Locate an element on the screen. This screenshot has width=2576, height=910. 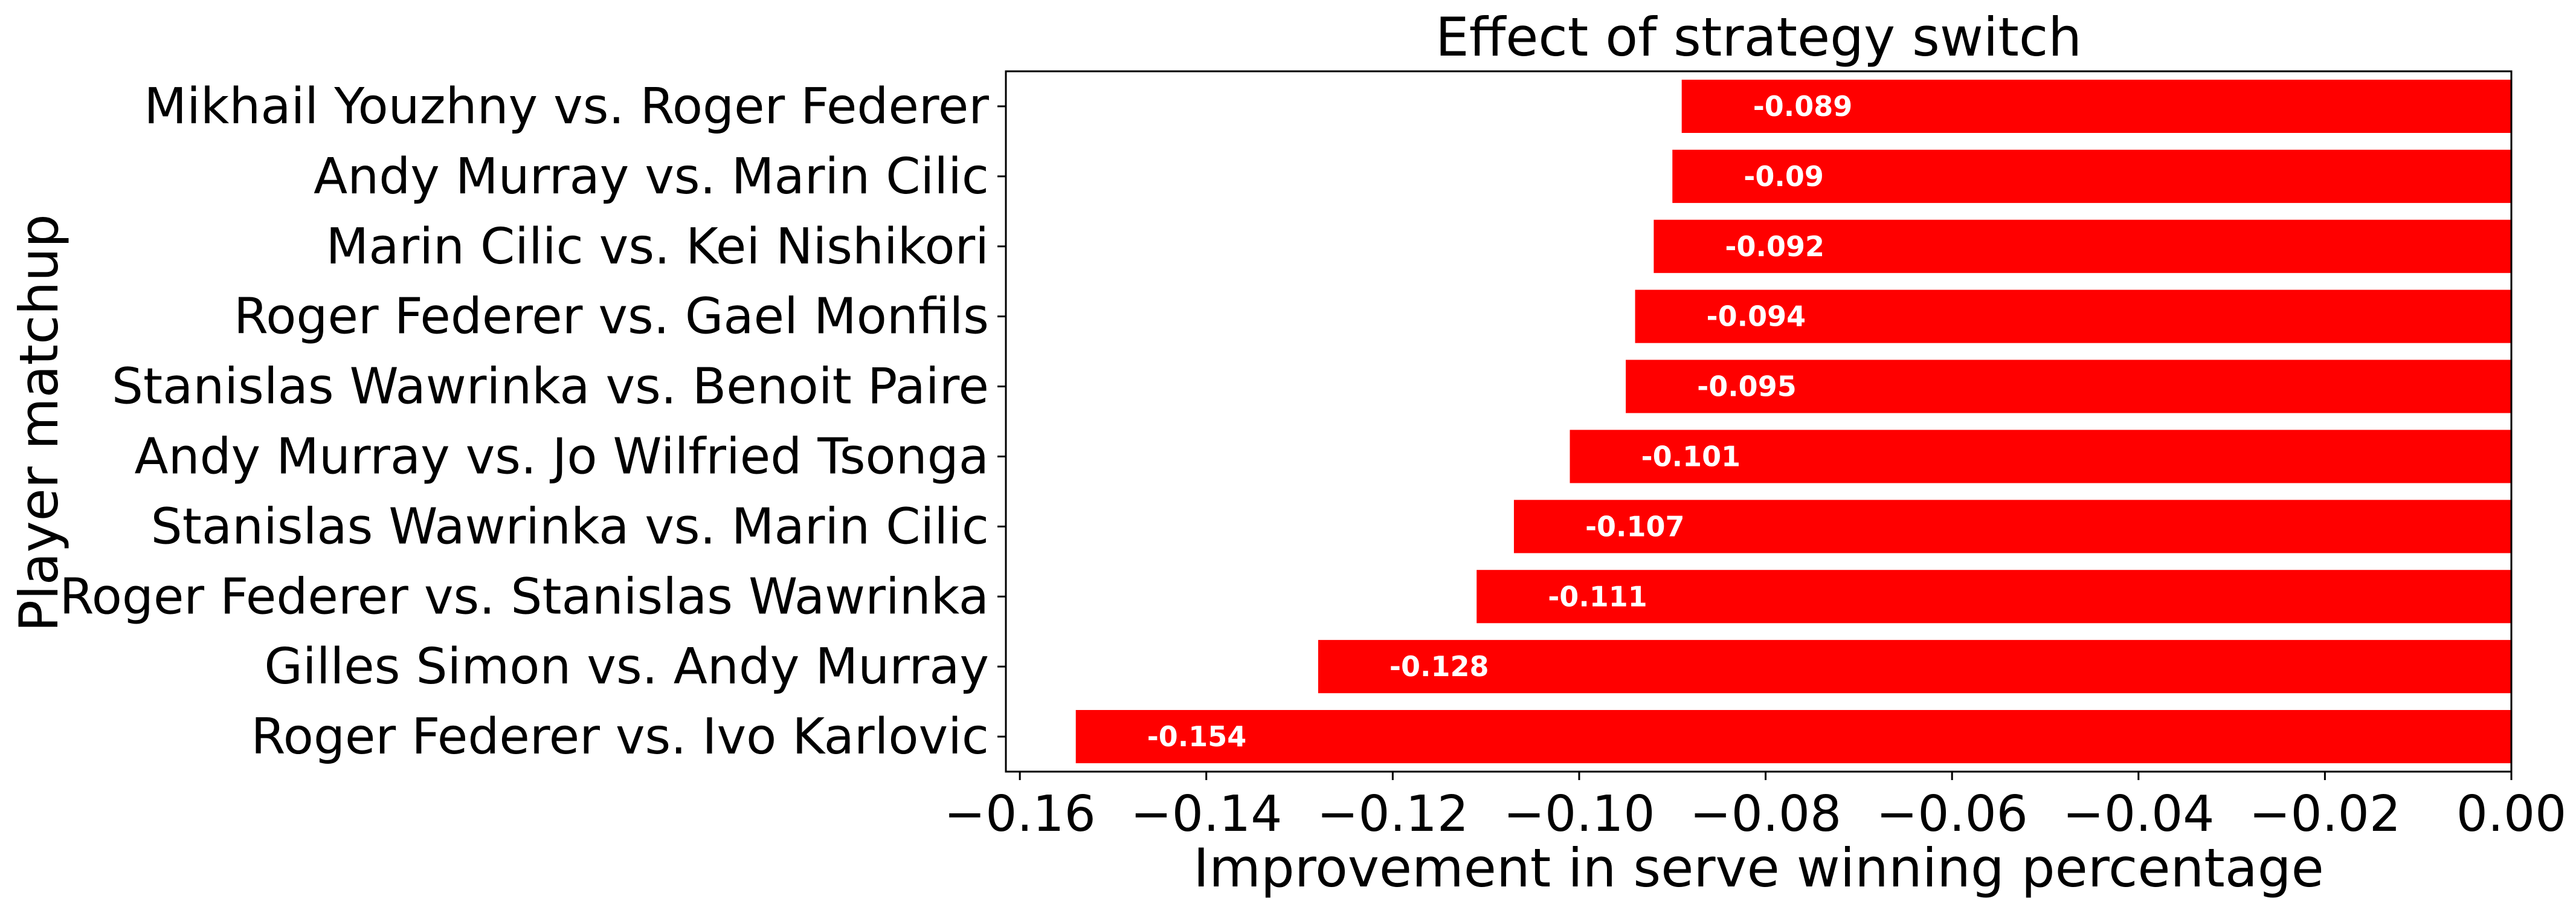
y-axis-label: Player matchup is located at coordinates (39, 423).